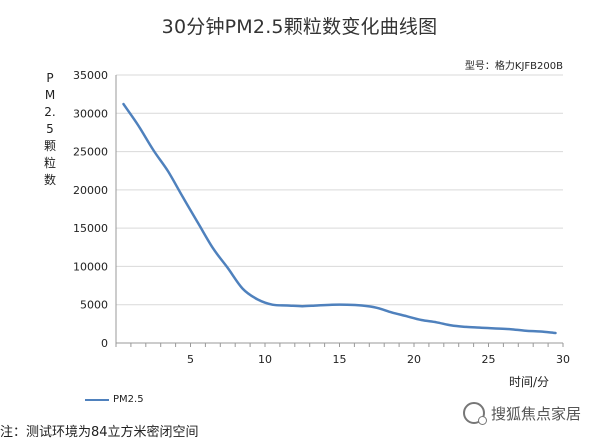 The width and height of the screenshot is (599, 446). I want to click on note-text: 注：测试环境为84立方米密闭空间, so click(99, 432).